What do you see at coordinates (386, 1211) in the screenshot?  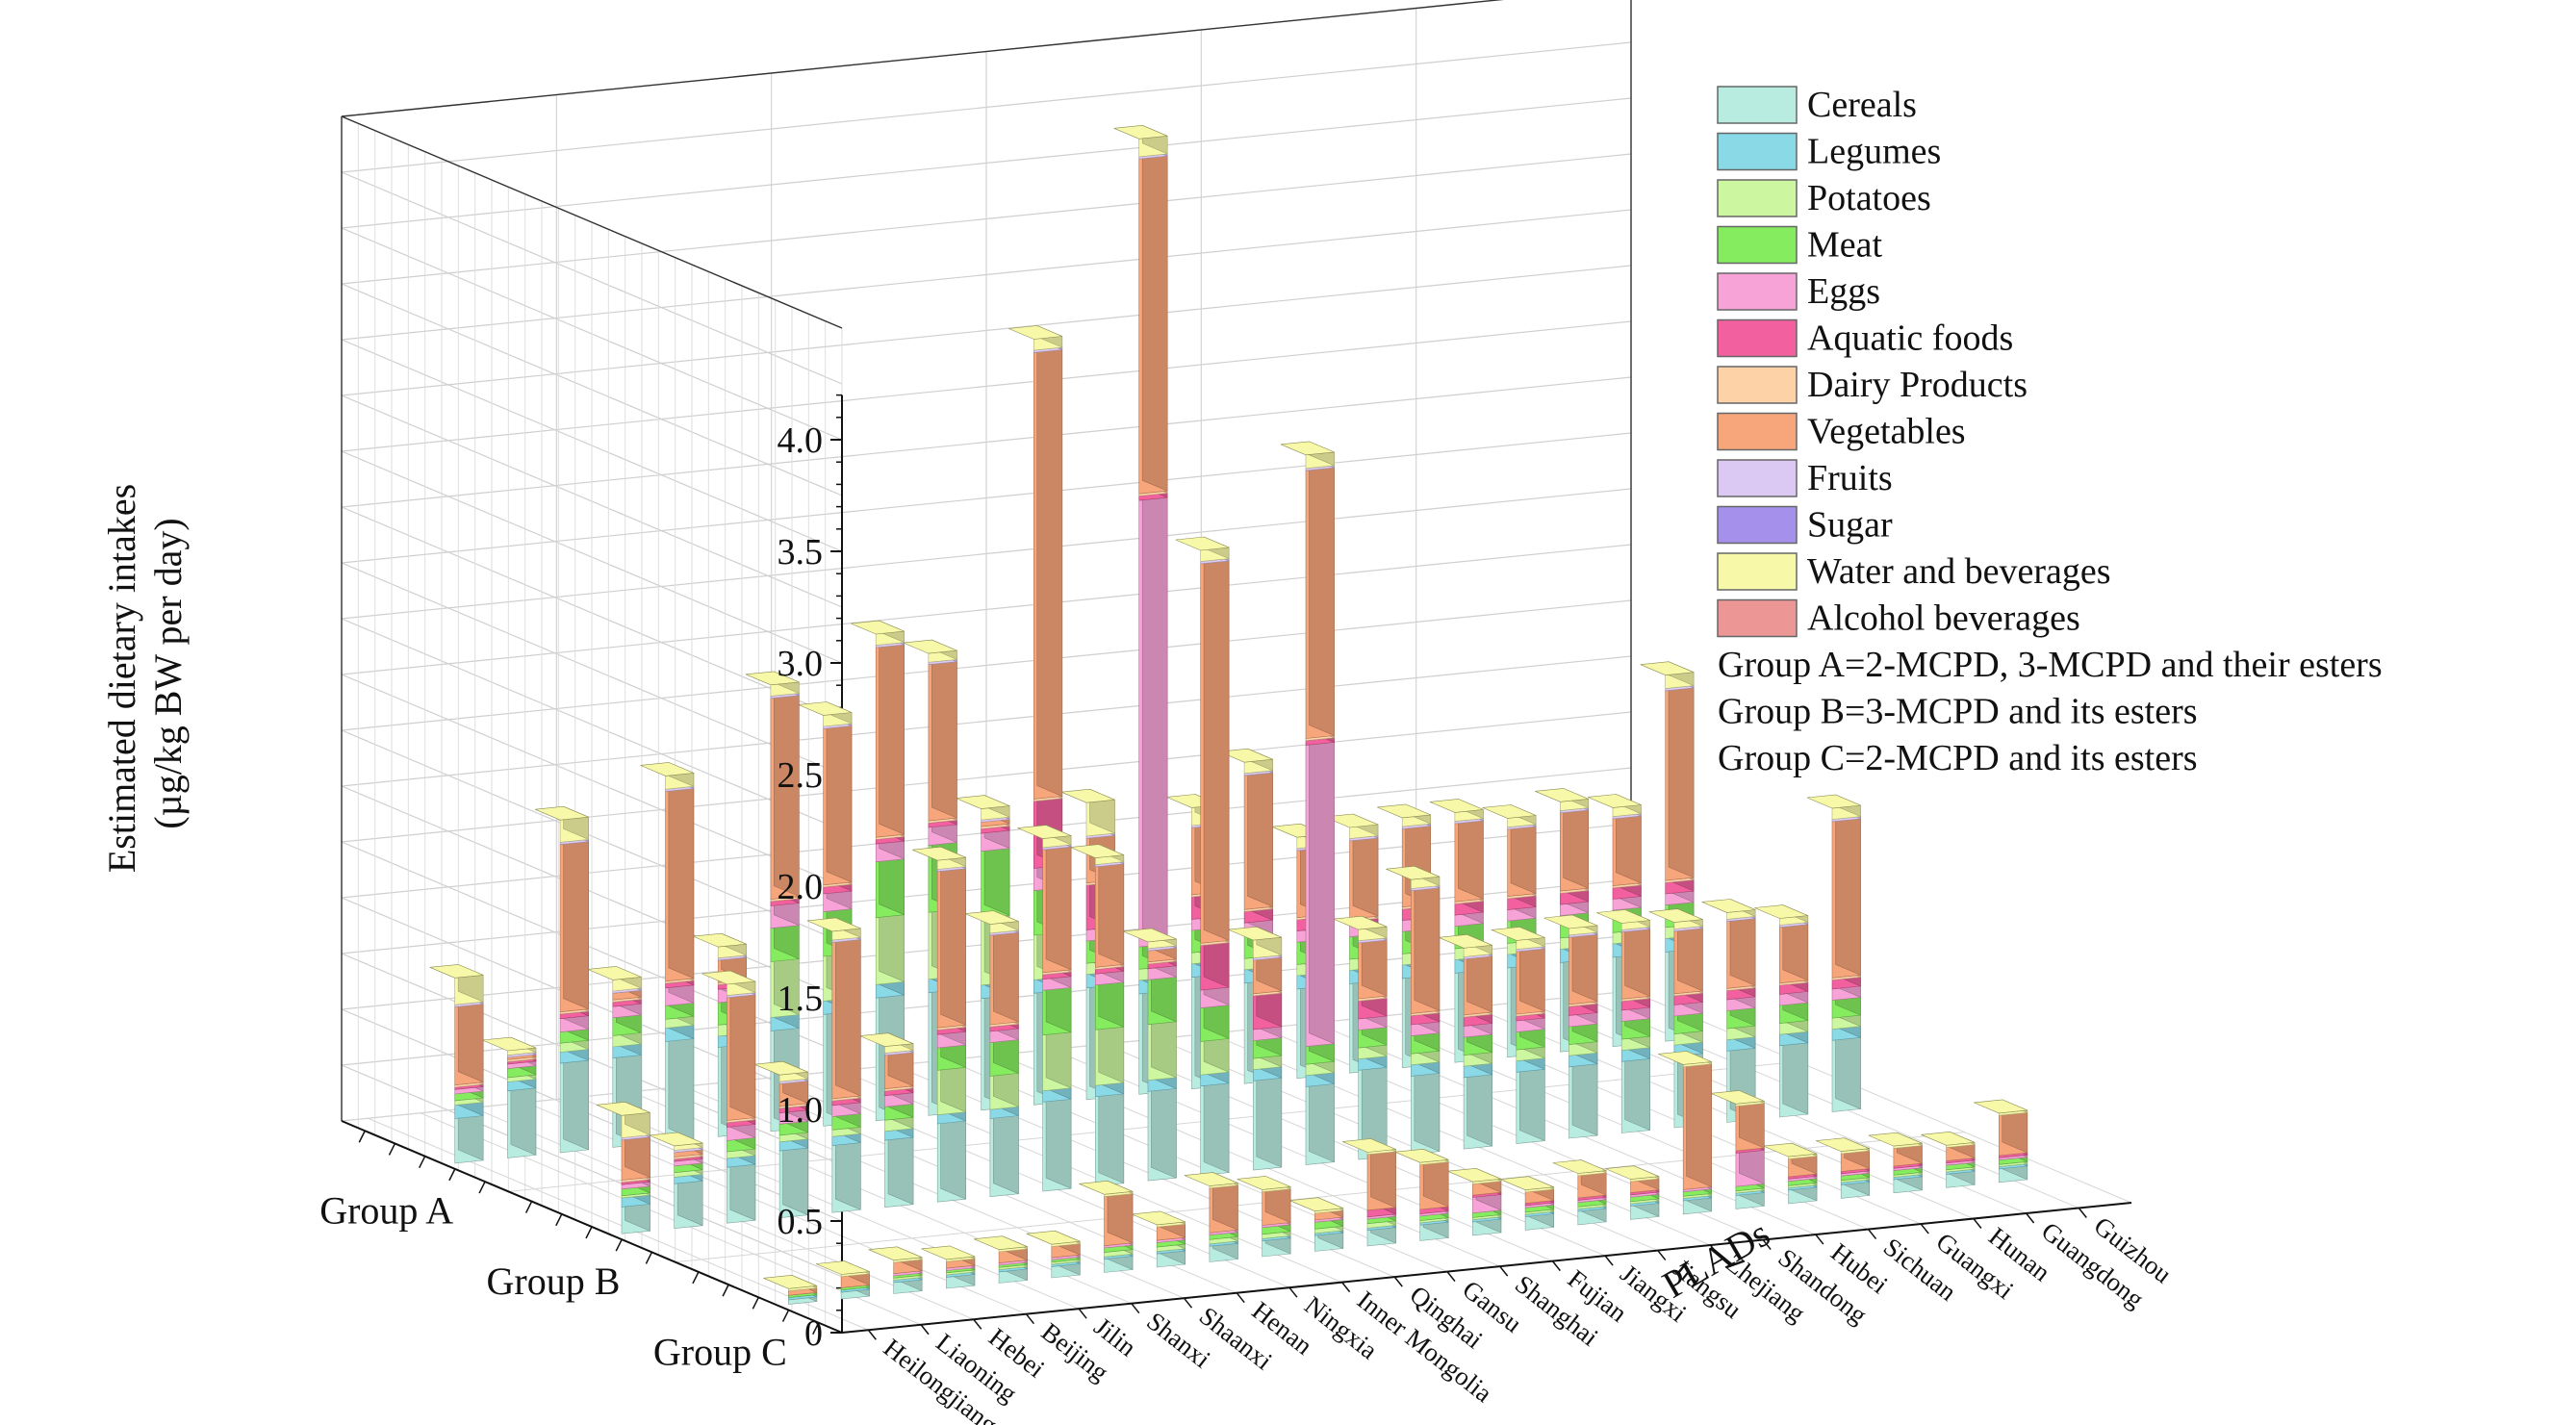 I see `group-label: Group A` at bounding box center [386, 1211].